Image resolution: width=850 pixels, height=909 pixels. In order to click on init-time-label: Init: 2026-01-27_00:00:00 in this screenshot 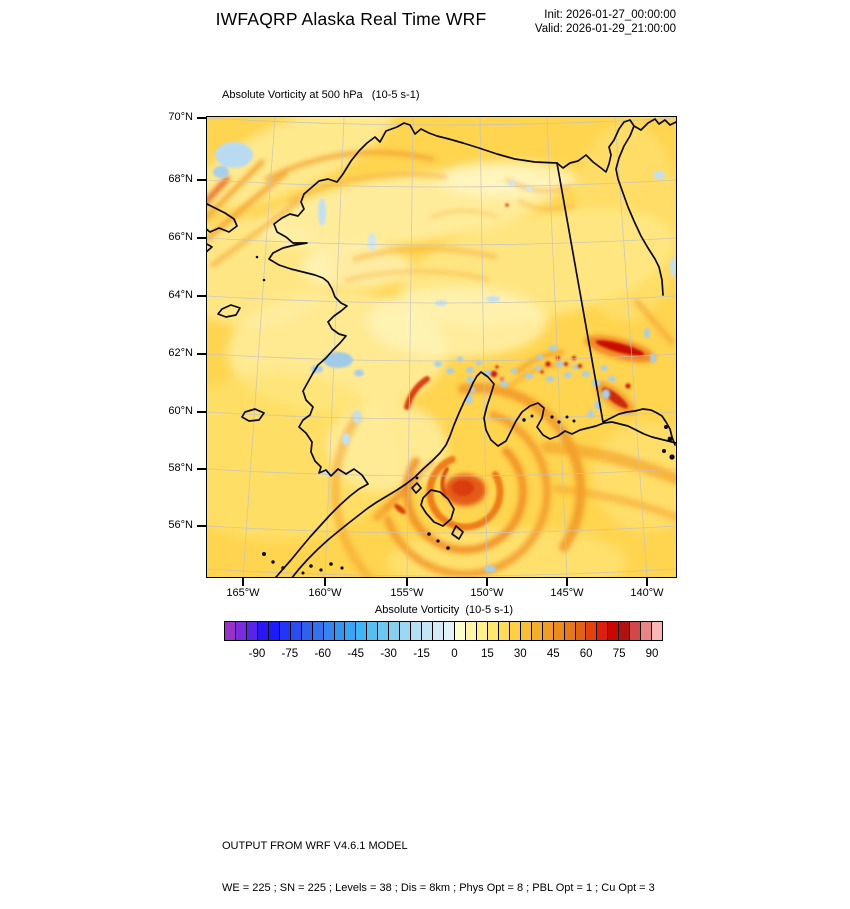, I will do `click(610, 15)`.